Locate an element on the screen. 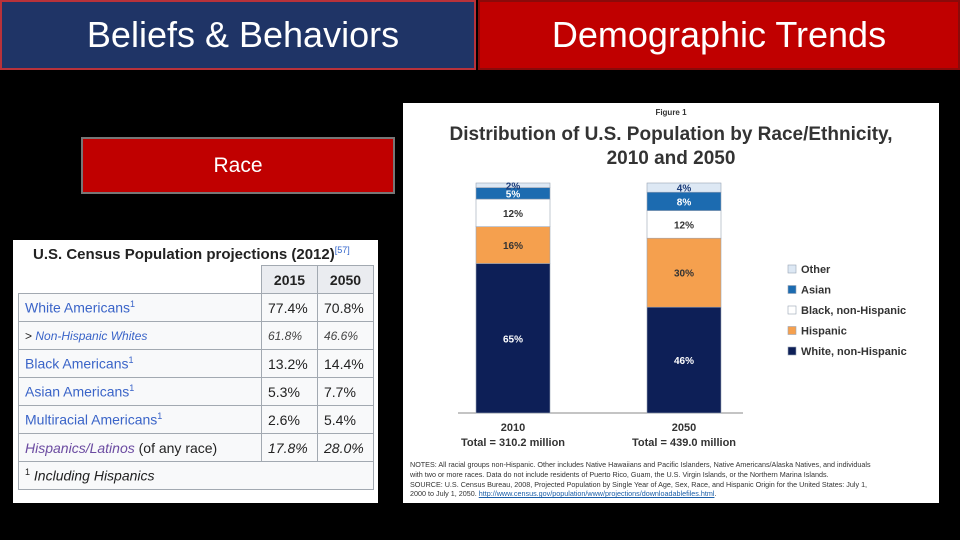 Image resolution: width=960 pixels, height=540 pixels. header-right-title: Demographic Trends is located at coordinates (719, 34).